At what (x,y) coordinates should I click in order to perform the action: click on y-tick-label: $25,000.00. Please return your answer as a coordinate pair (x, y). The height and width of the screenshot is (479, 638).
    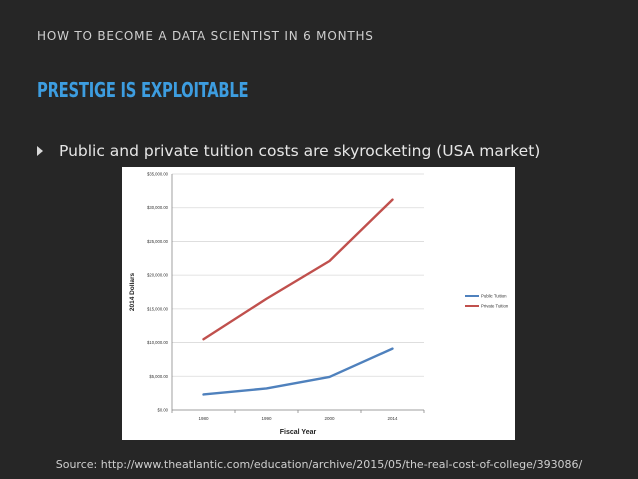
    Looking at the image, I should click on (158, 241).